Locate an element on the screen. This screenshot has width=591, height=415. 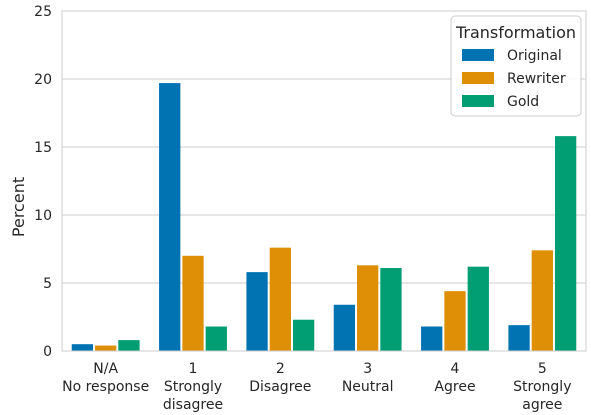
legend: Transformation Original Rewriter Gold is located at coordinates (516, 66).